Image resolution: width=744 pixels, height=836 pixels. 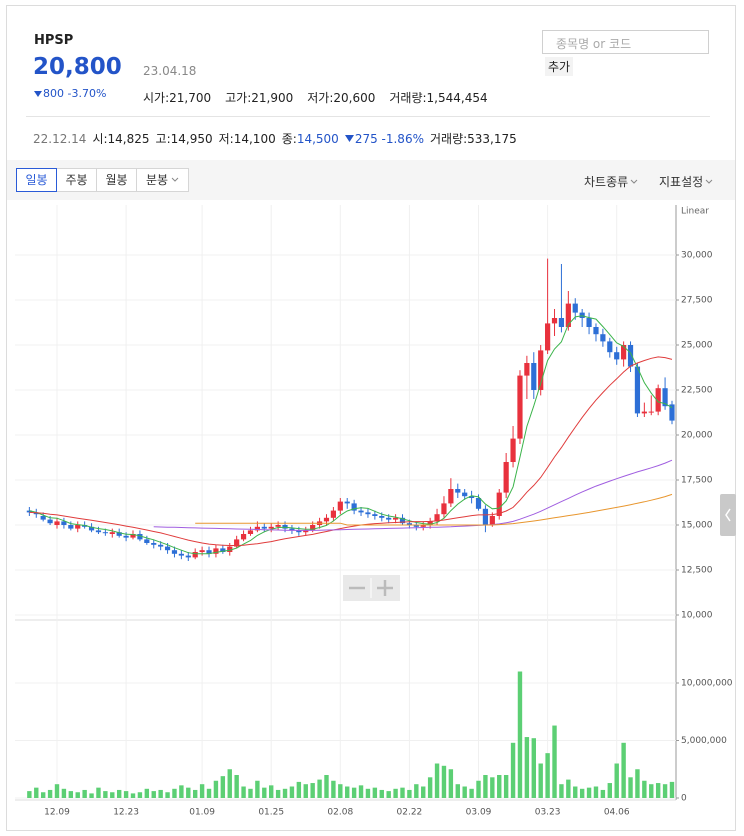 I want to click on search-placeholder: 종목명 or 코드, so click(x=594, y=44).